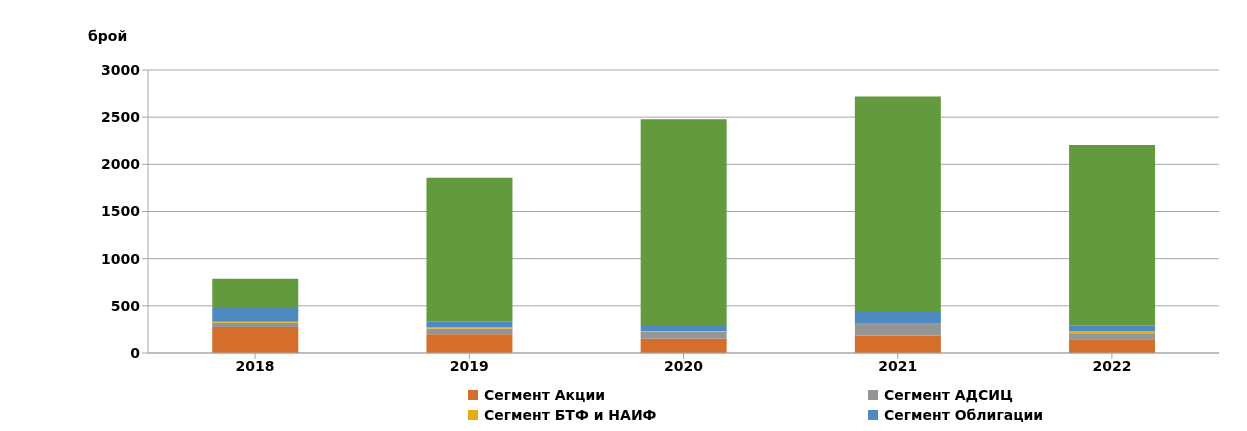 This screenshot has width=1247, height=431. What do you see at coordinates (570, 415) in the screenshot?
I see `legend-label: Сегмент БТФ и НАИФ` at bounding box center [570, 415].